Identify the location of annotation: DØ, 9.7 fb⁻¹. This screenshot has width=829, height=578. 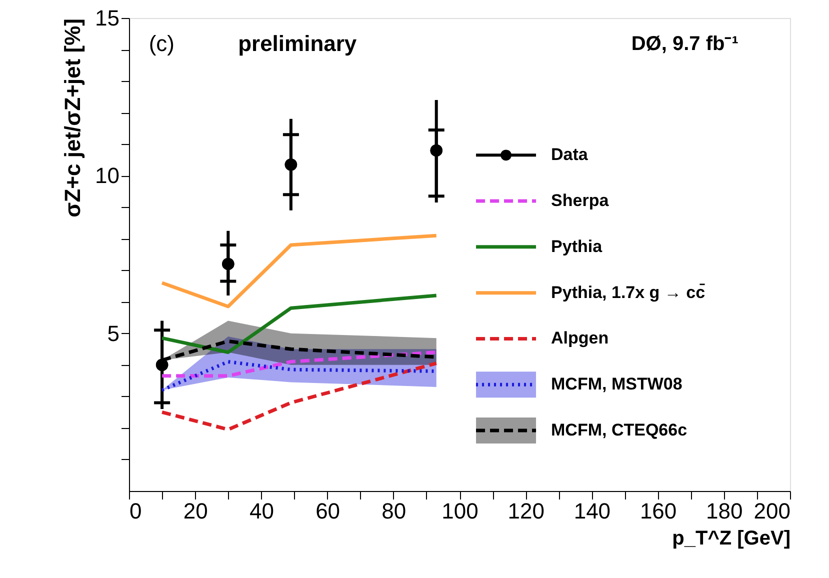
(685, 44).